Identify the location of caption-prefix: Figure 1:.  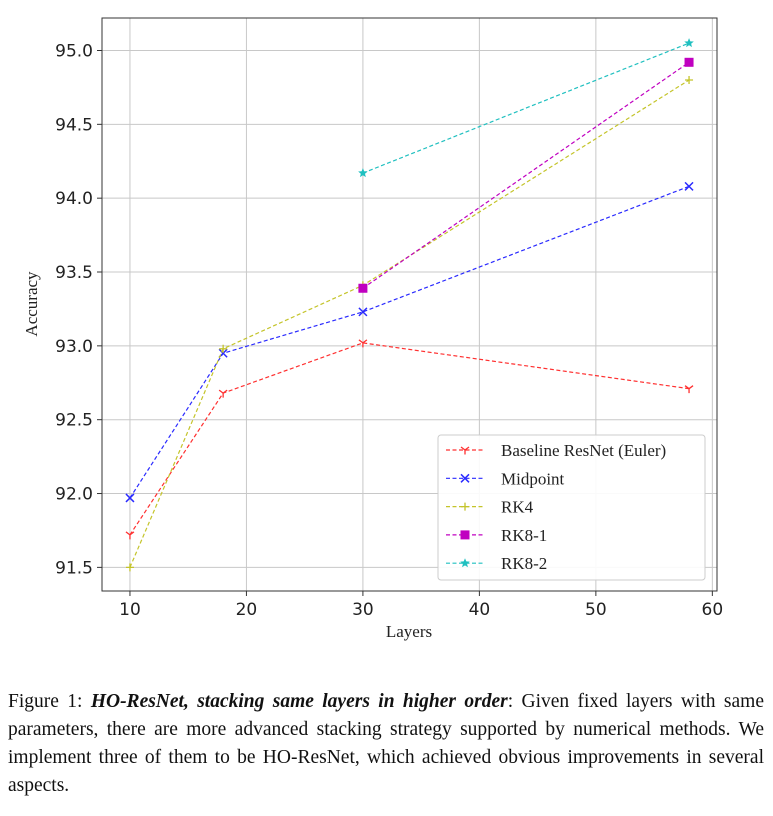
(49, 701).